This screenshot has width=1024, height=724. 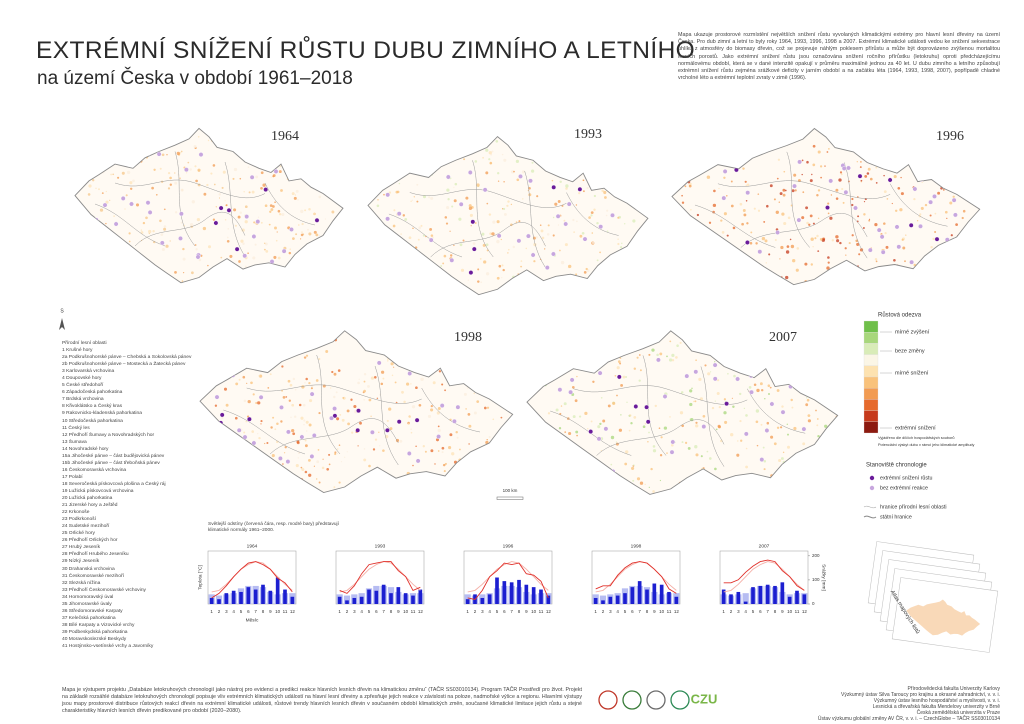 I want to click on state-border, so click(x=508, y=216).